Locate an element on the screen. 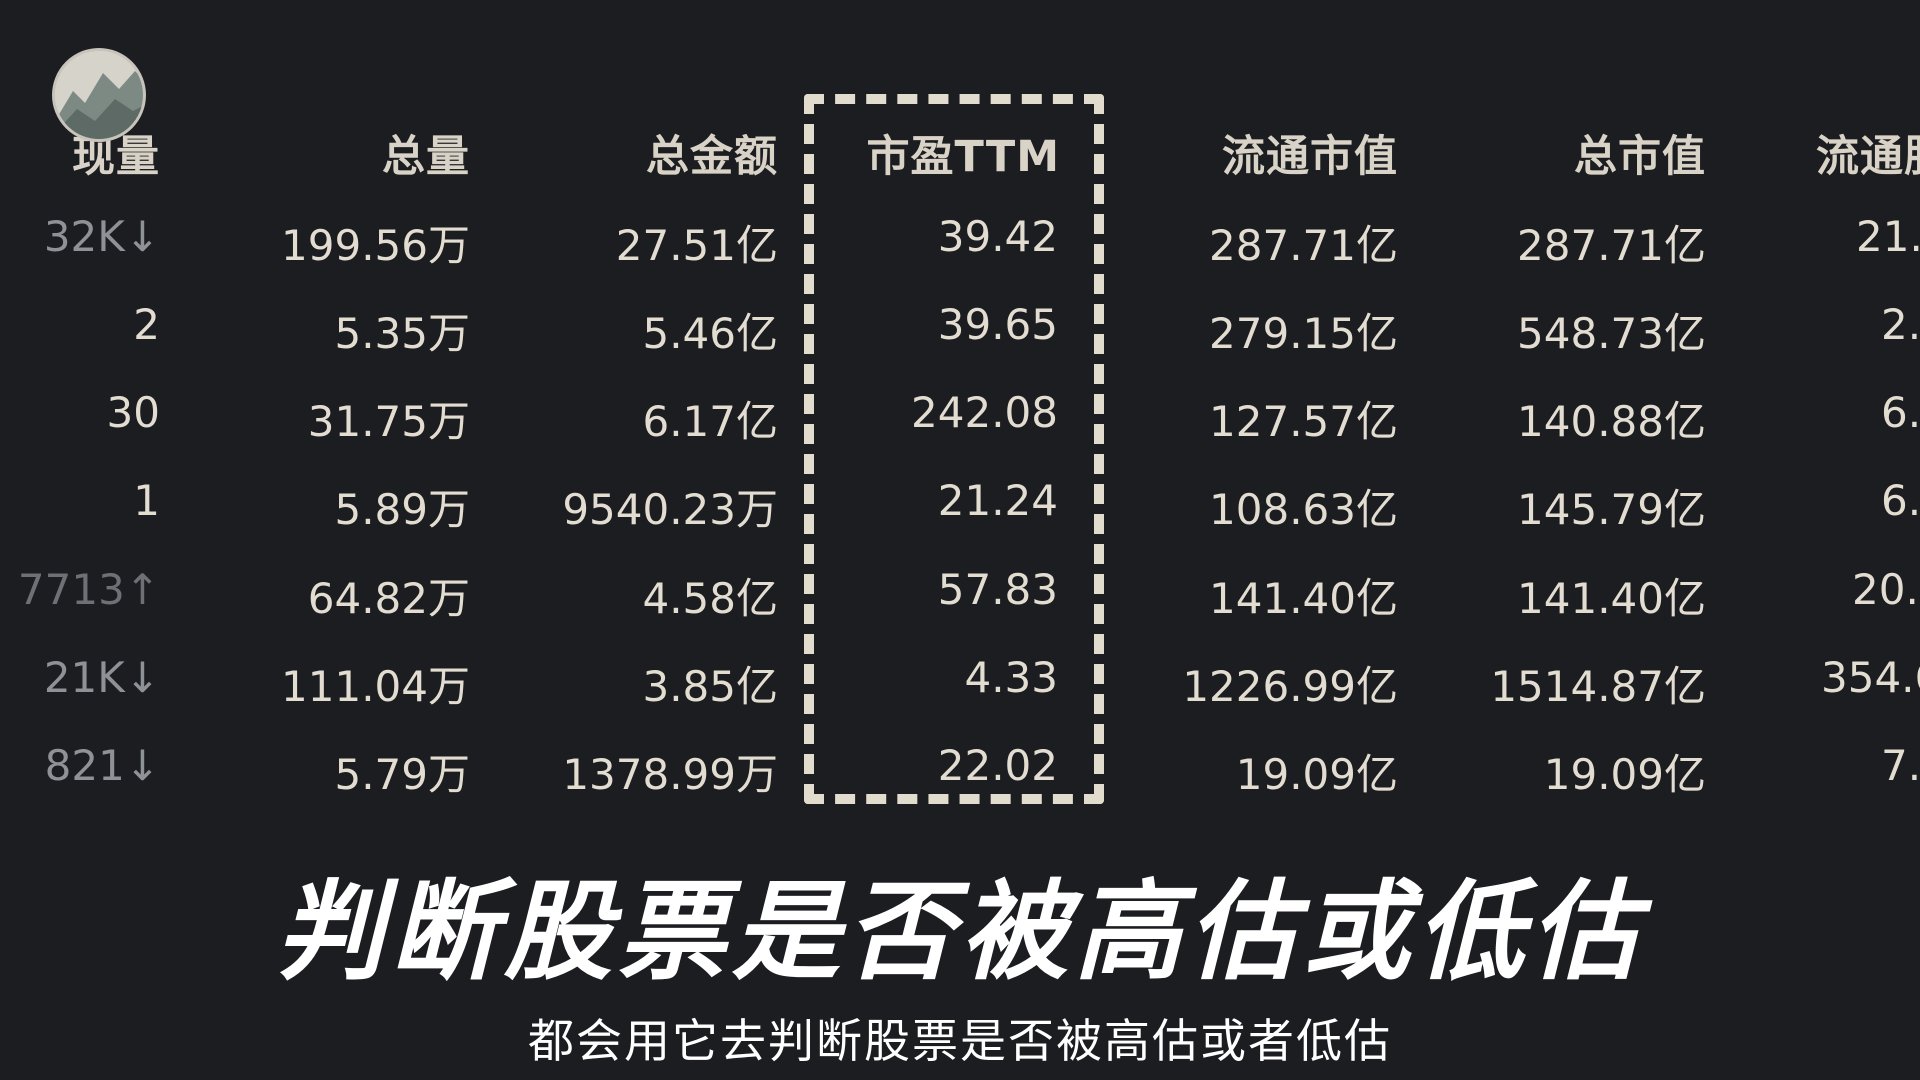 The height and width of the screenshot is (1080, 1920). table-cell: 64.82万 is located at coordinates (388, 598).